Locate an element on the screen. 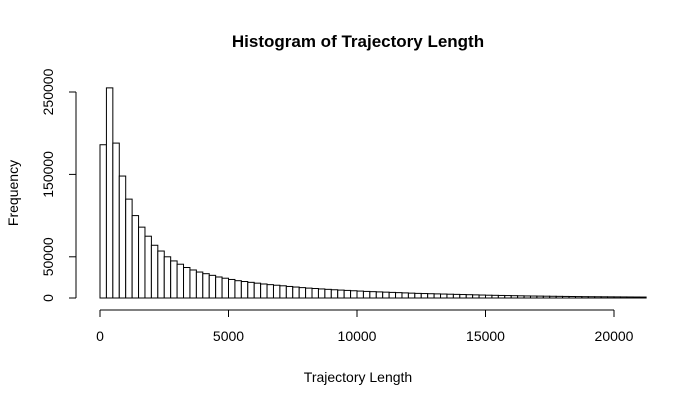  y-tick-label: 0 is located at coordinates (48, 298).